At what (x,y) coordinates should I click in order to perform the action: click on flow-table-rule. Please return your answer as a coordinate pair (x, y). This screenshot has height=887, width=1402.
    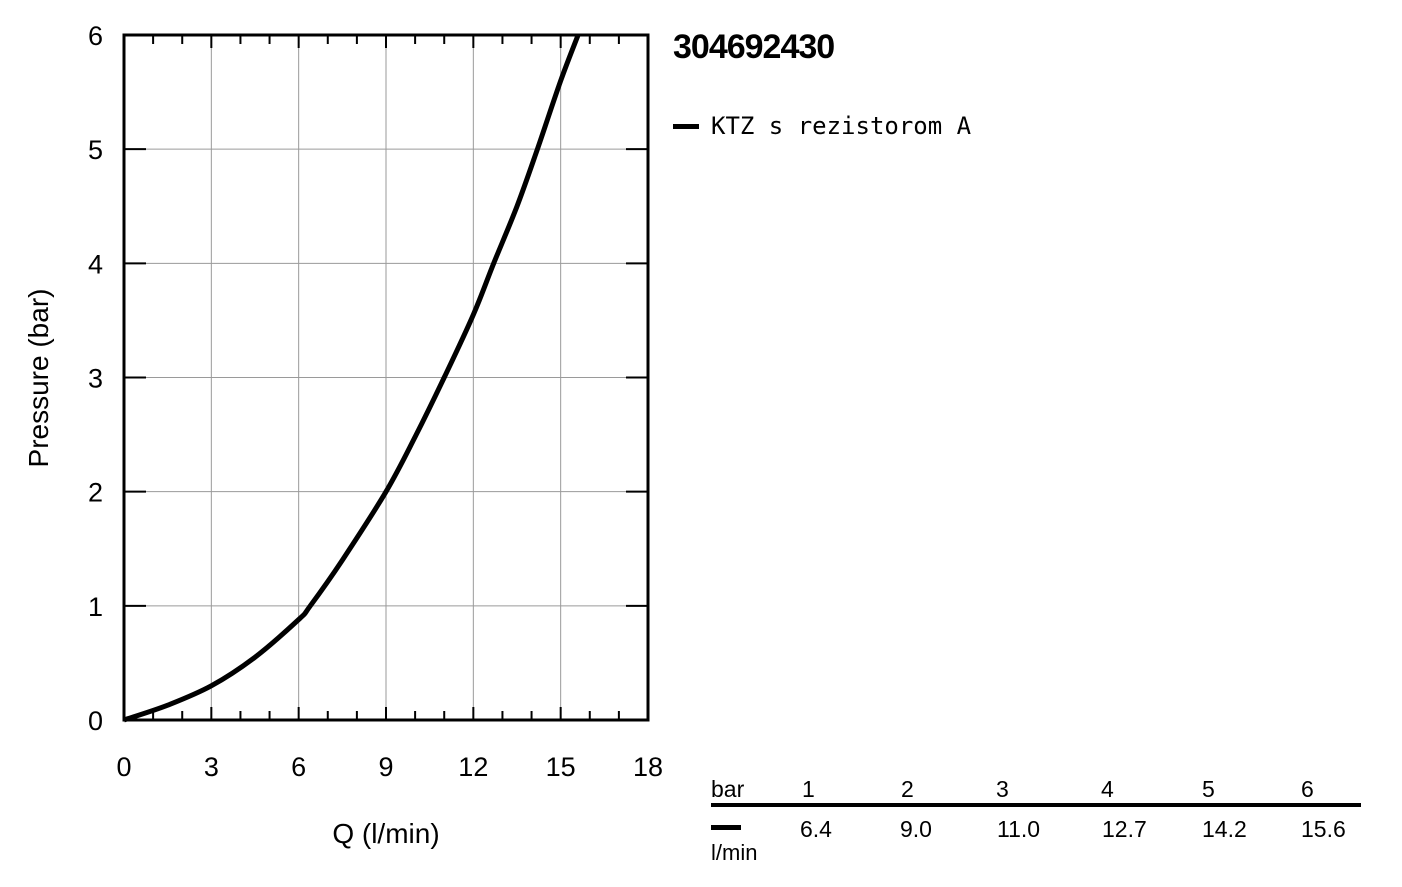
    Looking at the image, I should click on (1036, 805).